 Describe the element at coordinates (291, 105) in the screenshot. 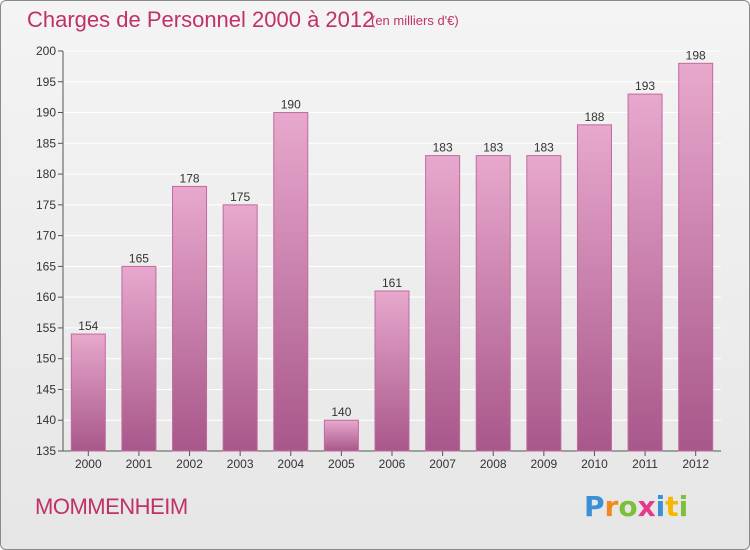

I see `data-label: 190` at that location.